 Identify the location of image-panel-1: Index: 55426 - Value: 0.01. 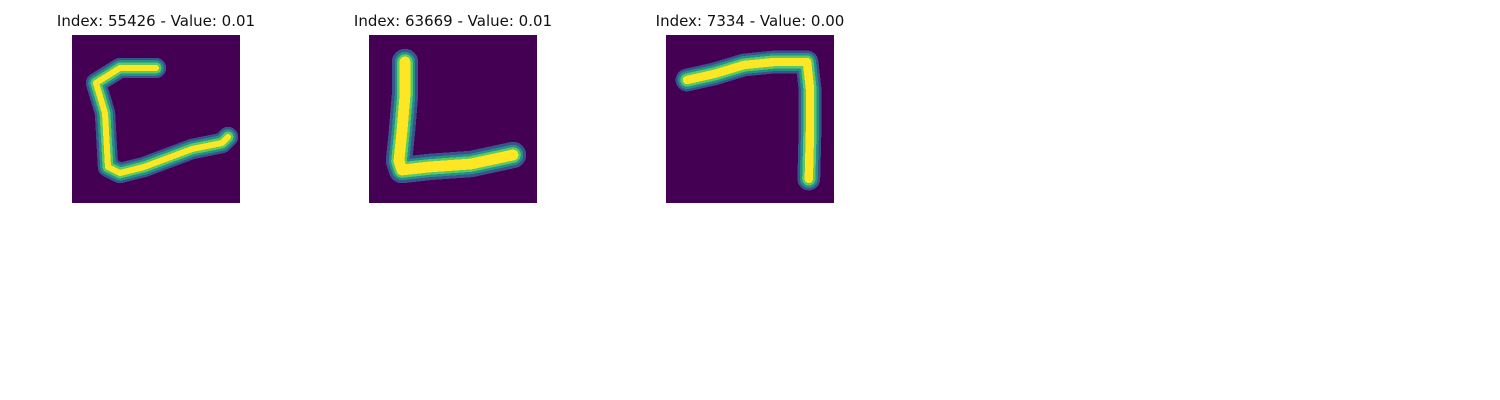
(156, 110).